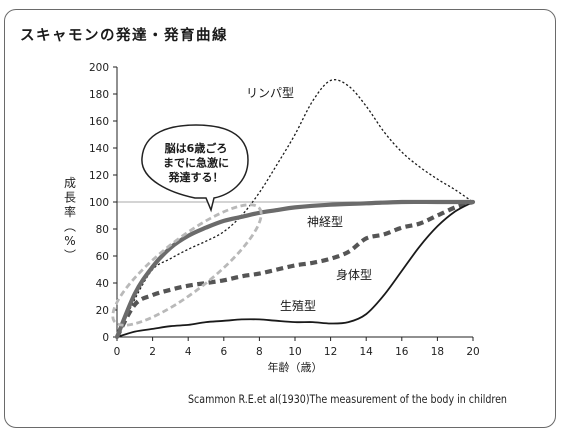  What do you see at coordinates (330, 352) in the screenshot?
I see `x-tick-label: 12` at bounding box center [330, 352].